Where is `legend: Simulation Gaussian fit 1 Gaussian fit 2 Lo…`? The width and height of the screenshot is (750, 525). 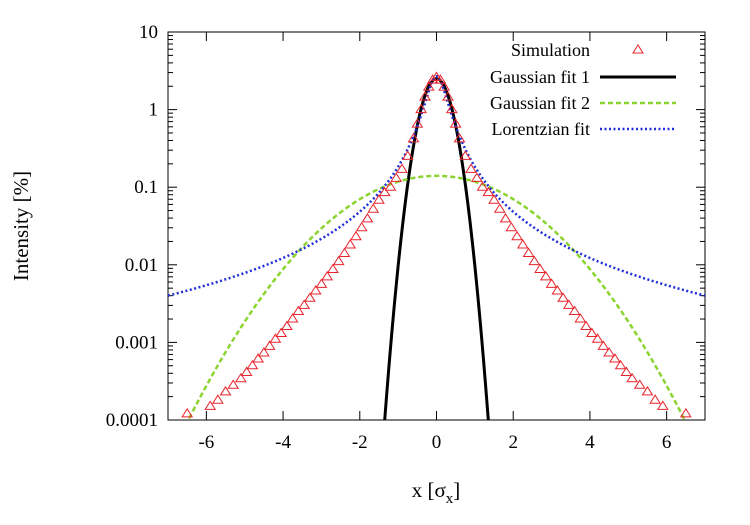
legend: Simulation Gaussian fit 1 Gaussian fit 2 Lo… is located at coordinates (583, 89).